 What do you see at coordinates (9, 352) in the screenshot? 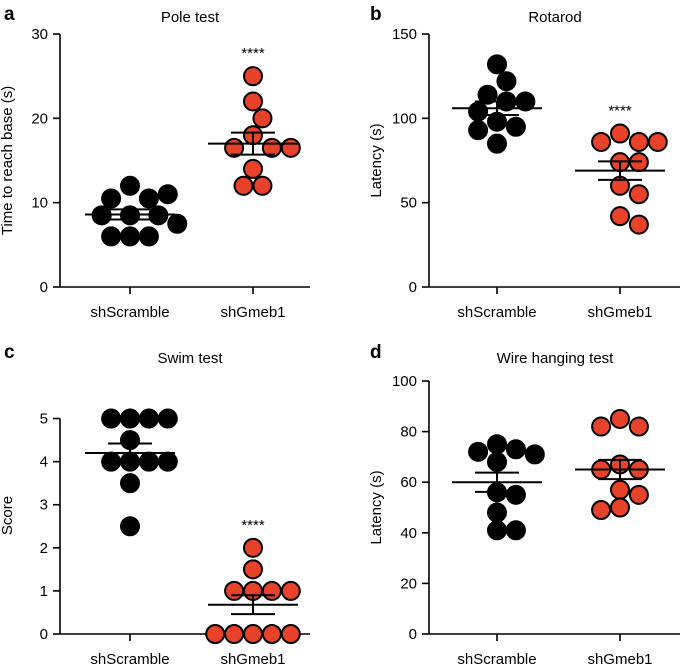
I see `panel-letter: c` at bounding box center [9, 352].